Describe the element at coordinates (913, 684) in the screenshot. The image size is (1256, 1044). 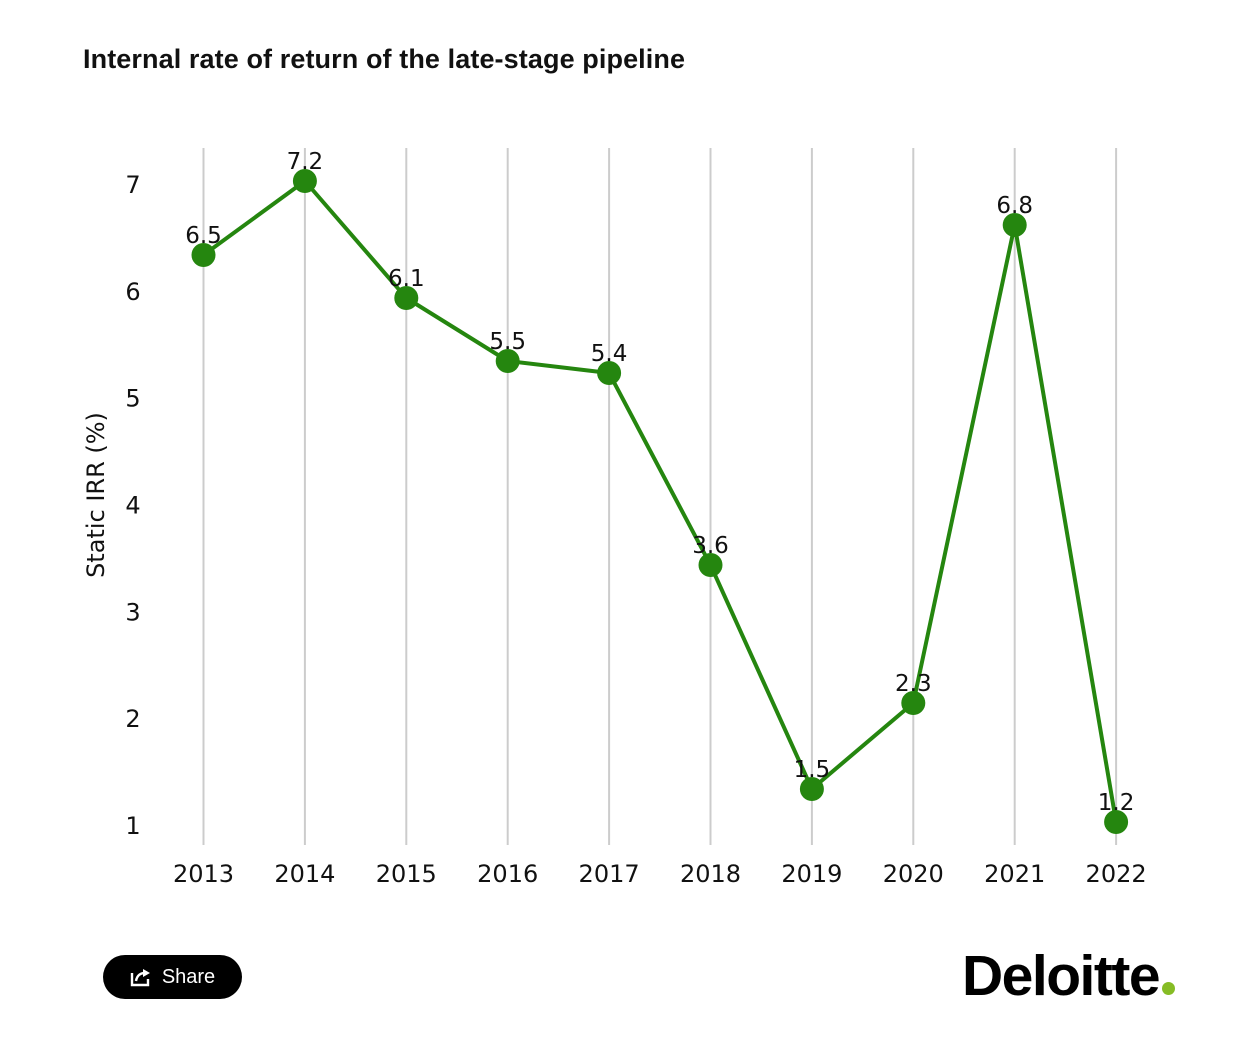
I see `data-label: 2.3` at that location.